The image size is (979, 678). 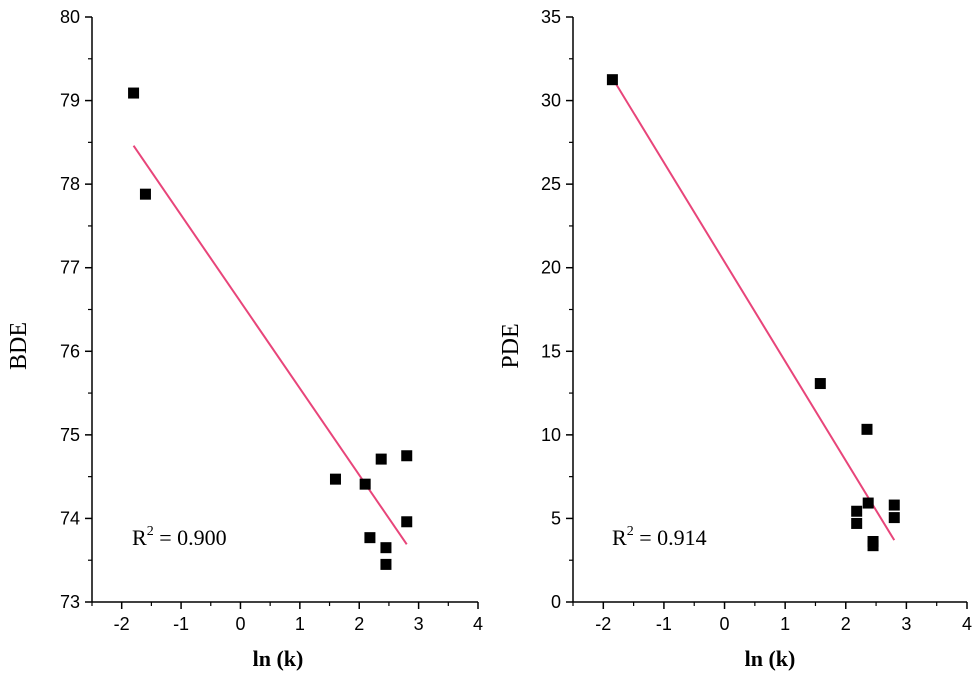 I want to click on bde-x-tick-label: -2, so click(x=122, y=624).